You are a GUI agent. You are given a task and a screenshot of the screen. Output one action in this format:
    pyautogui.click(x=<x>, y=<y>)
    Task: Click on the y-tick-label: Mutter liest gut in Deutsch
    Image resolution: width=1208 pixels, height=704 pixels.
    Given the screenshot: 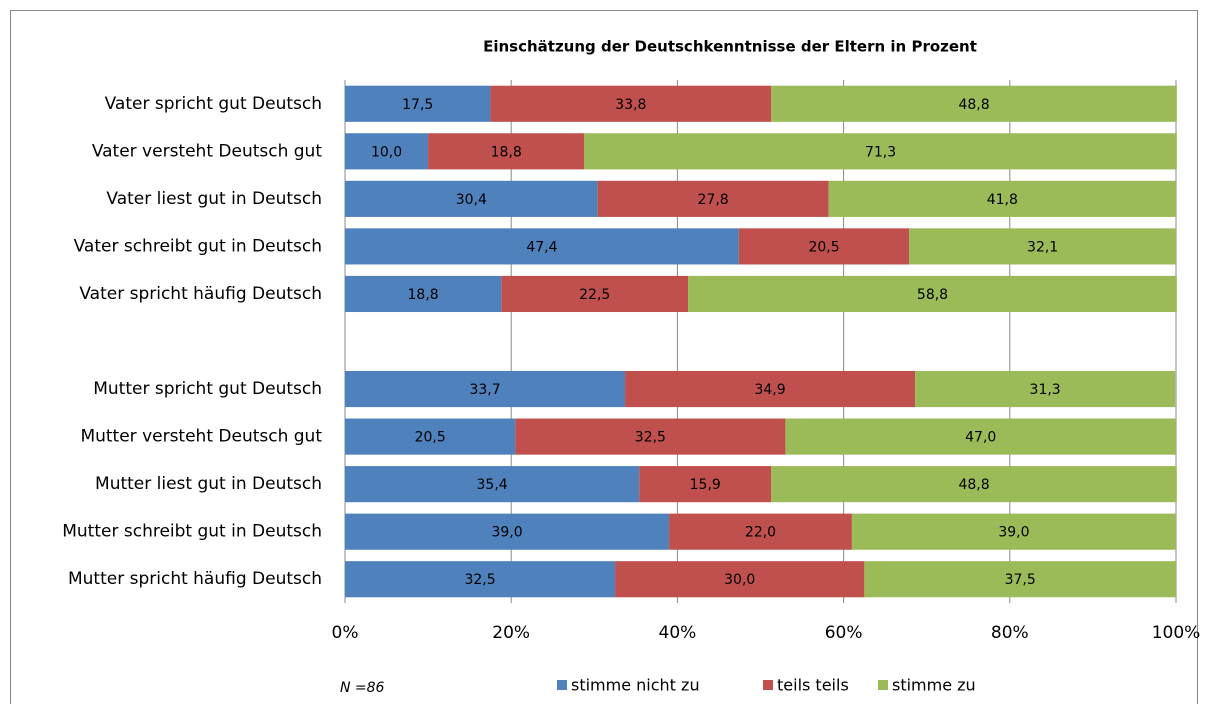 What is the action you would take?
    pyautogui.click(x=208, y=484)
    